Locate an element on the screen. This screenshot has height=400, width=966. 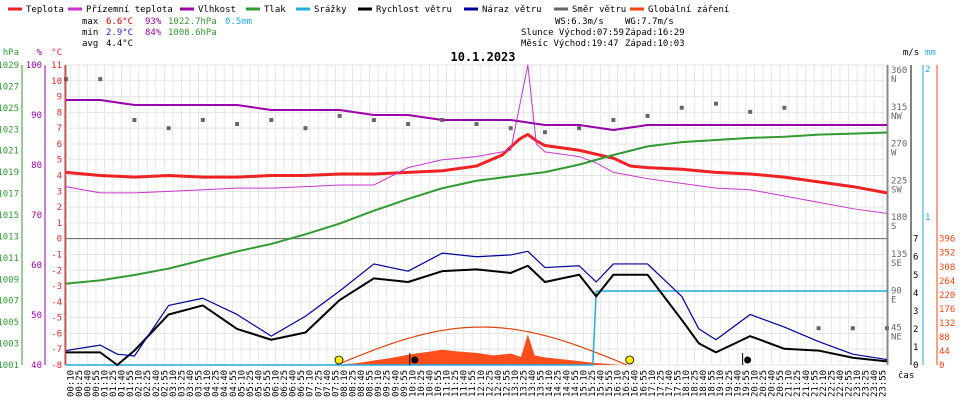
axis-tick-hpa: 1013 is located at coordinates (9, 237).